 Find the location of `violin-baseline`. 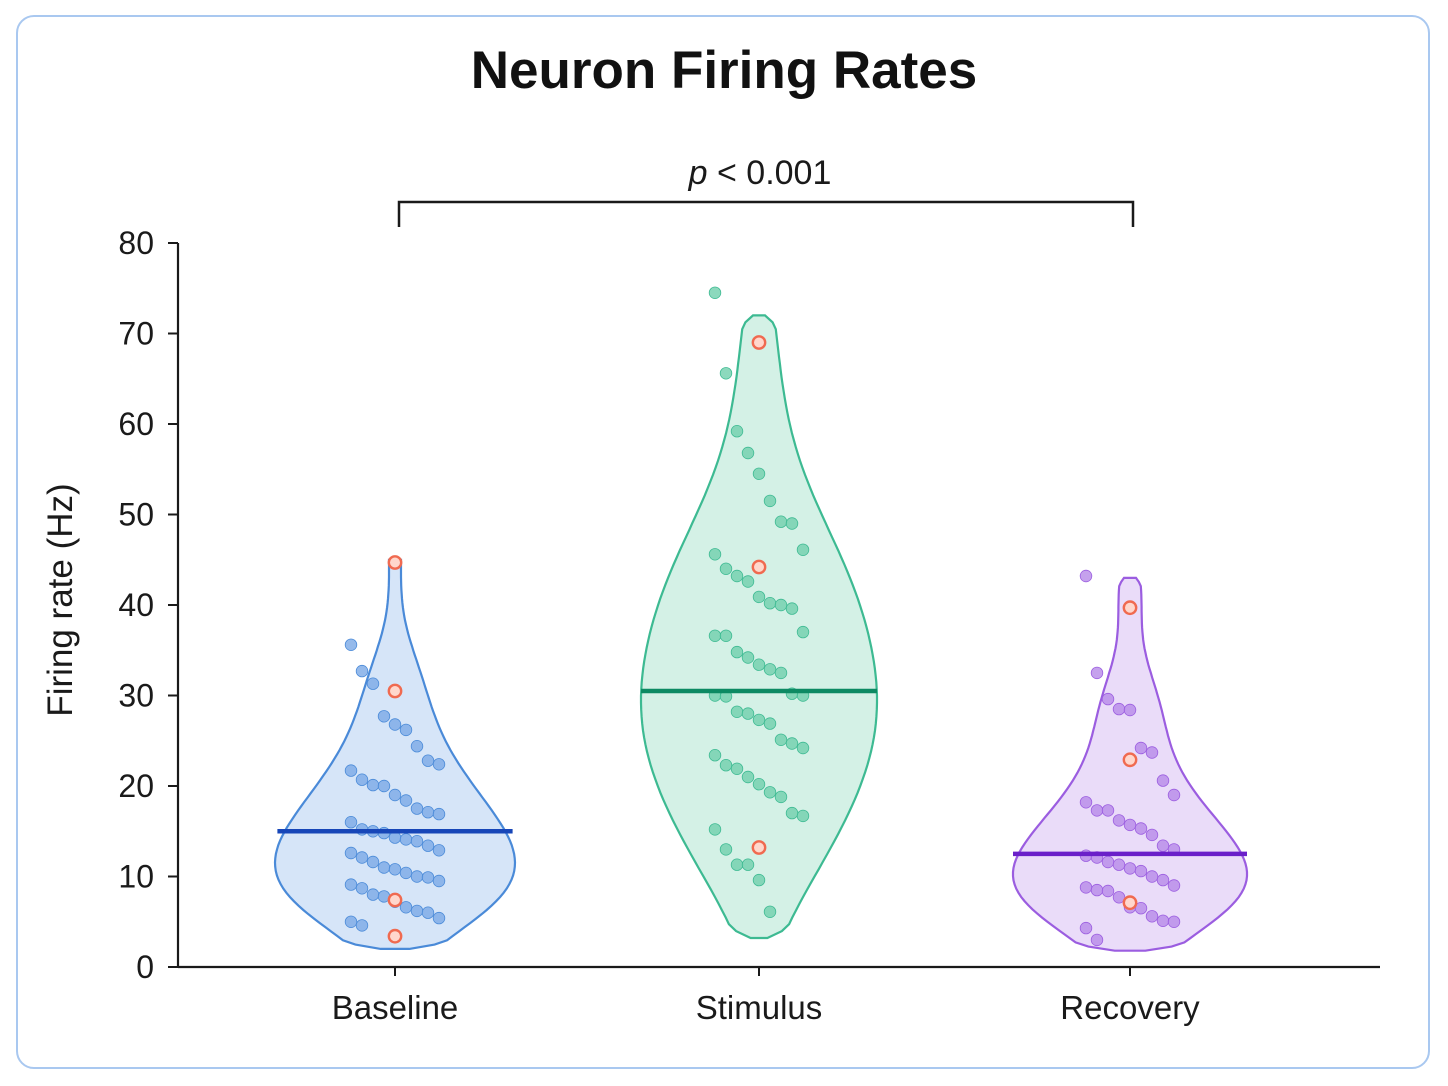

violin-baseline is located at coordinates (395, 754).